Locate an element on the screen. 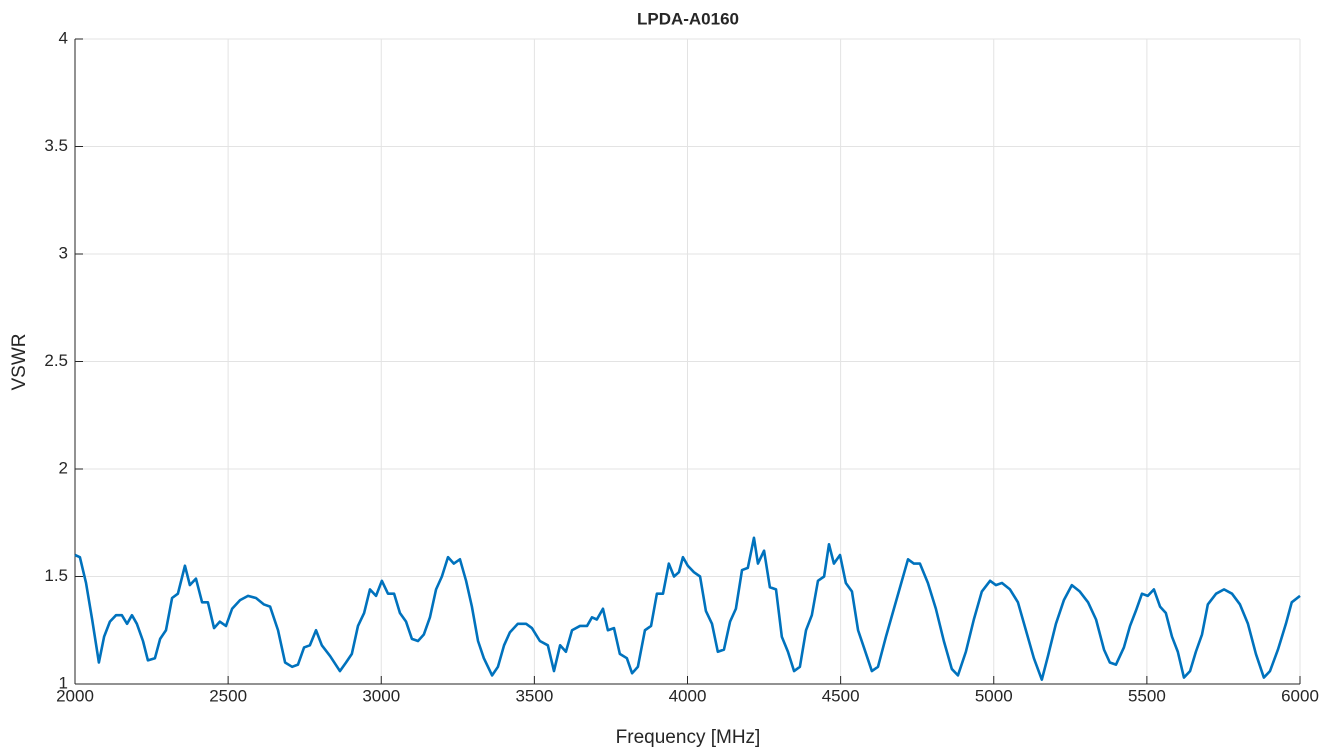 Image resolution: width=1338 pixels, height=753 pixels. y-tick-label: 1 is located at coordinates (63, 682).